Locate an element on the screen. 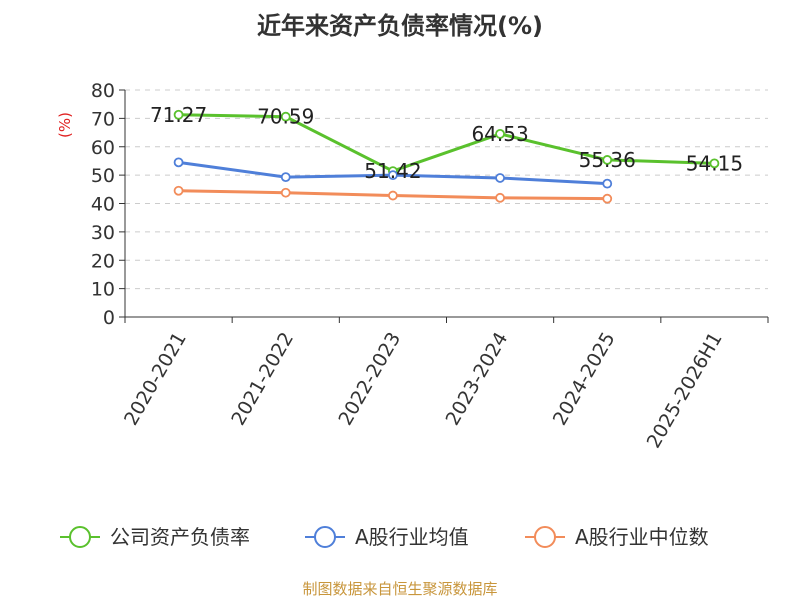  x-tick-label: 2023-2024 is located at coordinates (477, 379).